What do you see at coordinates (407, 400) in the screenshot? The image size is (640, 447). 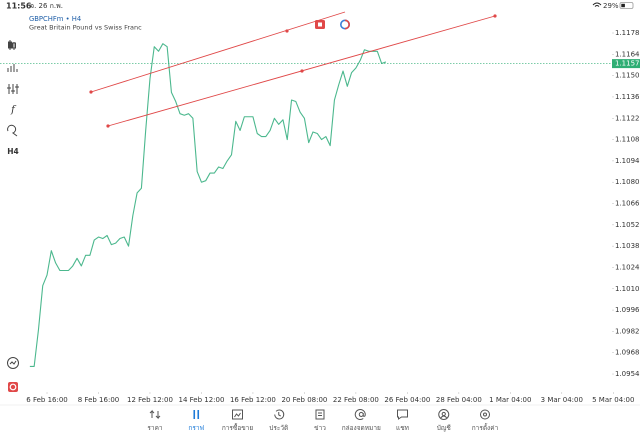 I see `x-tick-label: 26 Feb 04:00` at bounding box center [407, 400].